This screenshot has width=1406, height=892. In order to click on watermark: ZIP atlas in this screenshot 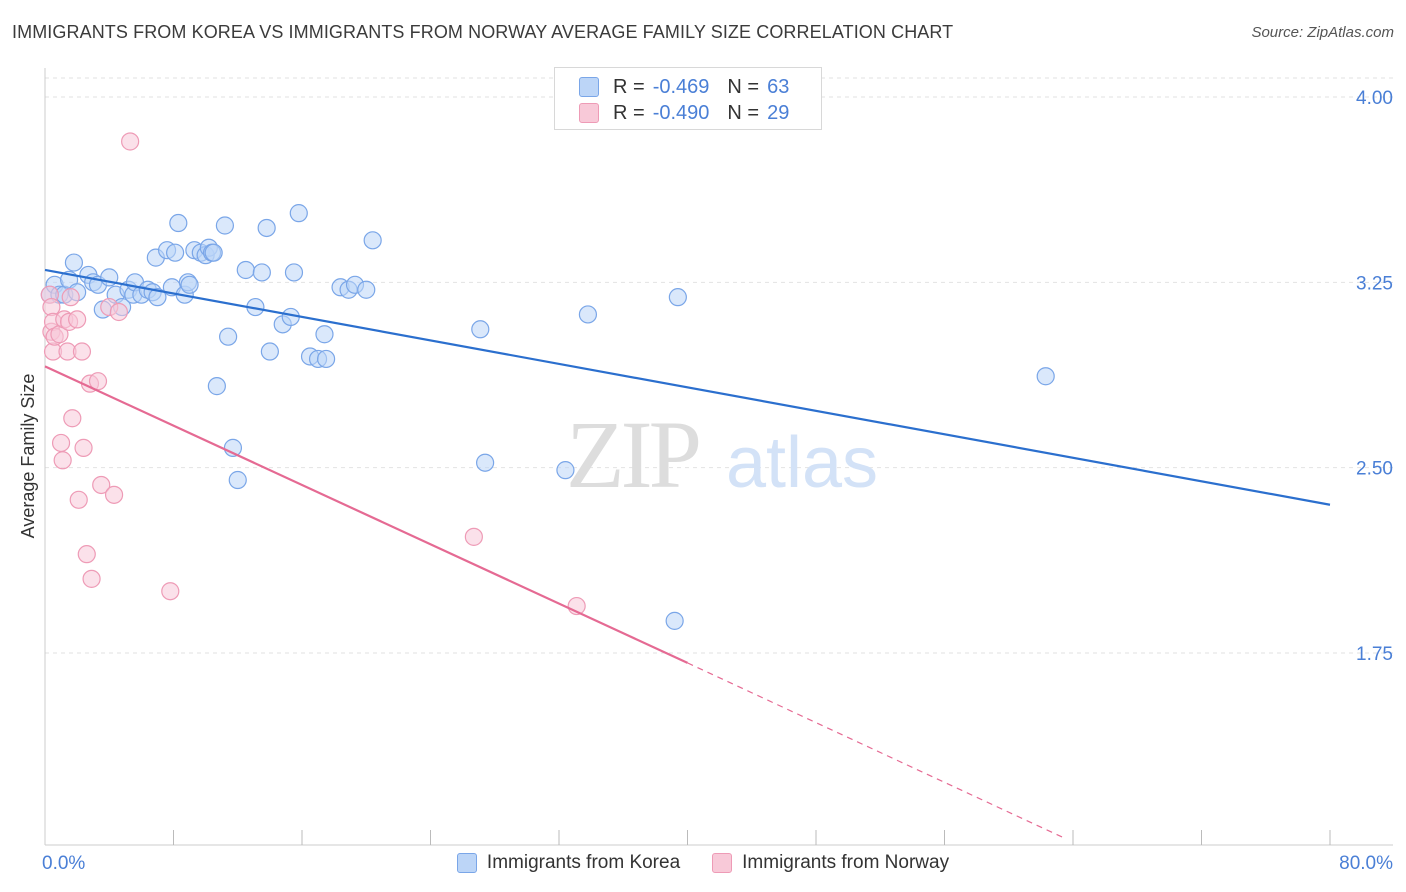, I will do `click(722, 454)`.